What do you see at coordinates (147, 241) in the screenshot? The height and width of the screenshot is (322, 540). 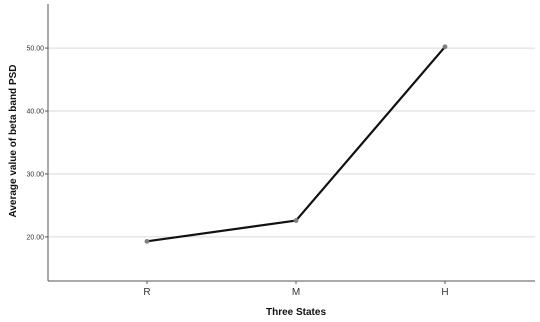 I see `data-point-R` at bounding box center [147, 241].